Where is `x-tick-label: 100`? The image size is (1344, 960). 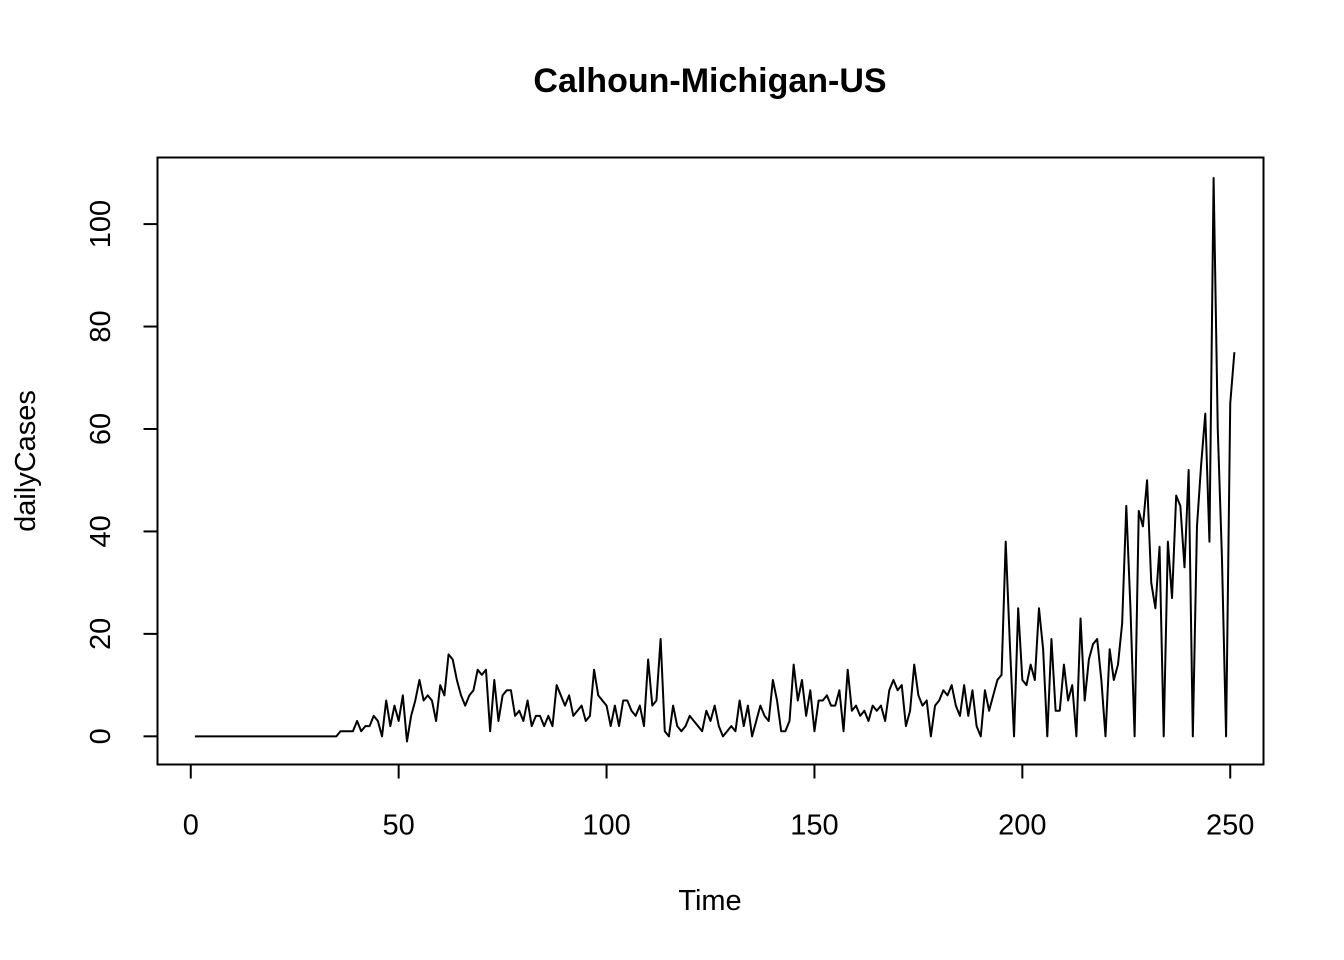 x-tick-label: 100 is located at coordinates (606, 826).